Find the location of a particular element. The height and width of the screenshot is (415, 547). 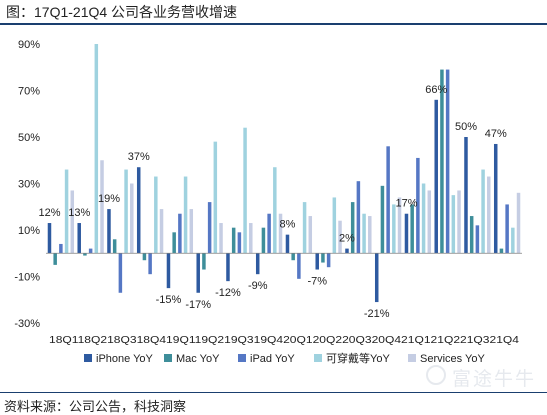

data-label-20Q4: -21% is located at coordinates (377, 314).